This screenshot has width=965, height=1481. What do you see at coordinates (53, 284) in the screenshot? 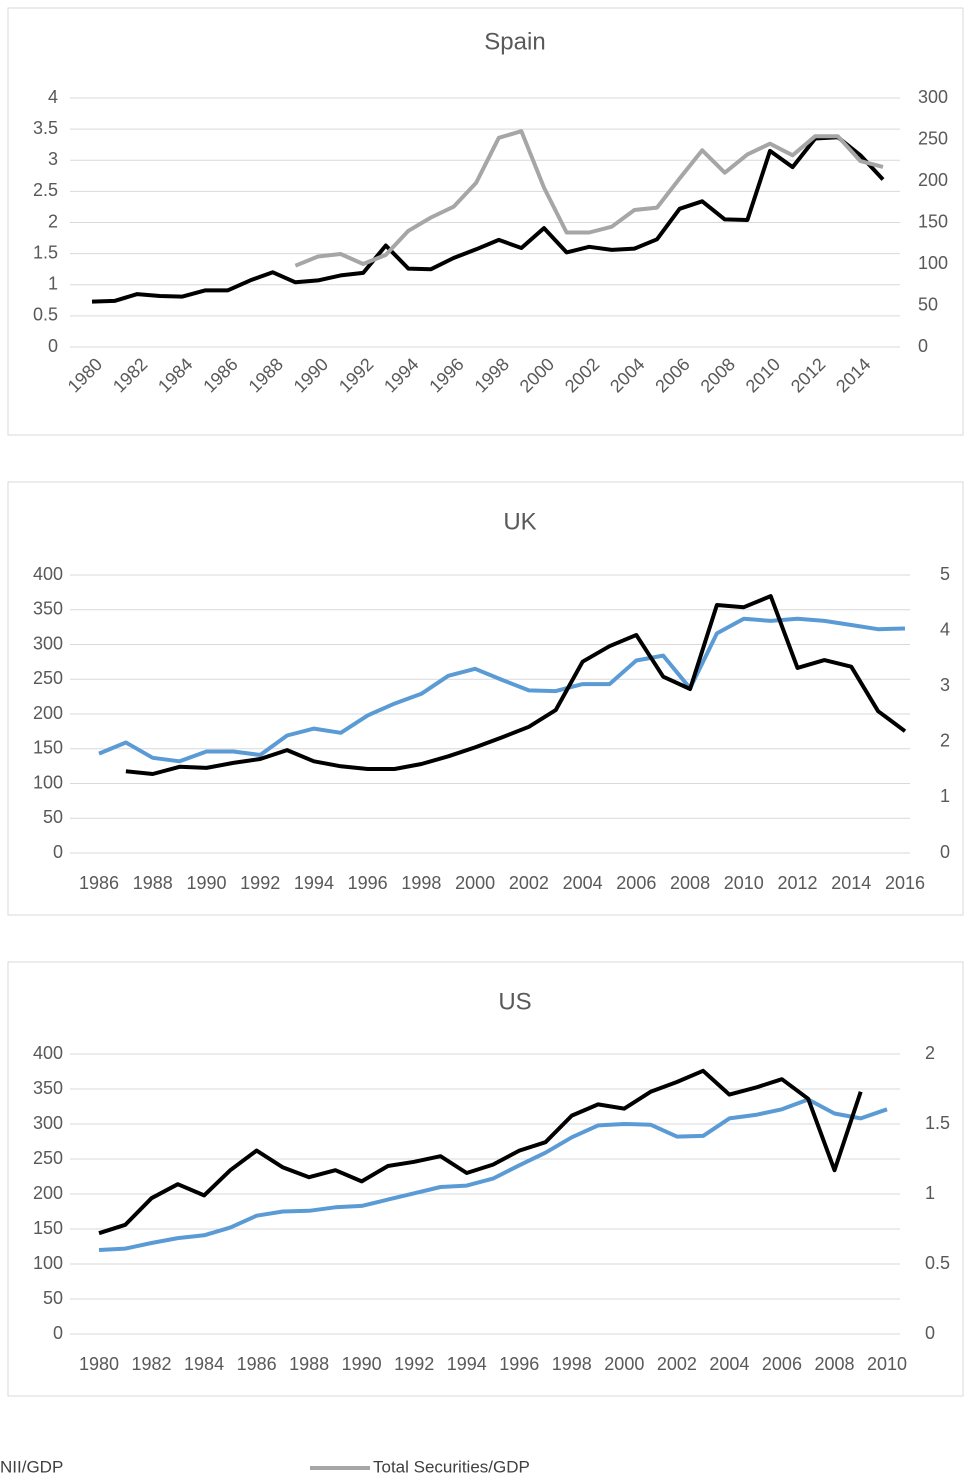
I see `y-tick-label: 1` at bounding box center [53, 284].